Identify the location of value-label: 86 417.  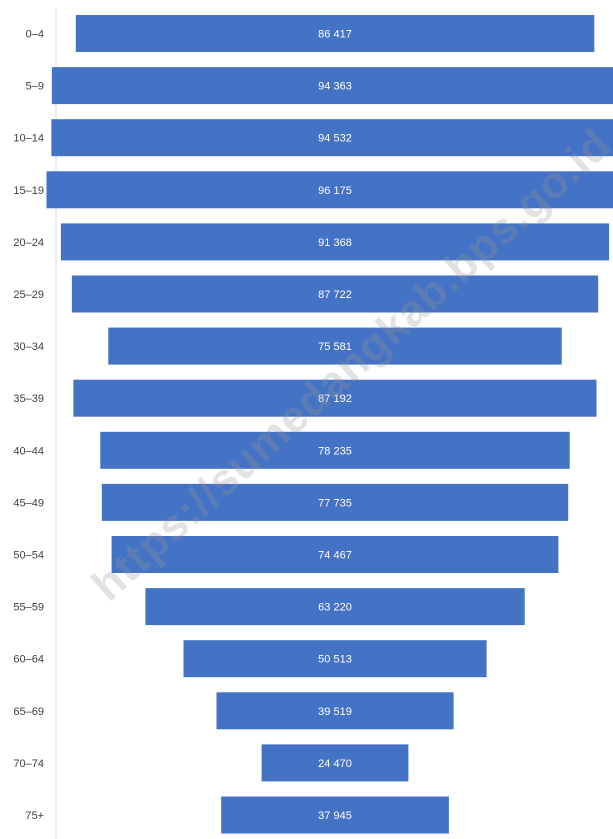
(335, 35).